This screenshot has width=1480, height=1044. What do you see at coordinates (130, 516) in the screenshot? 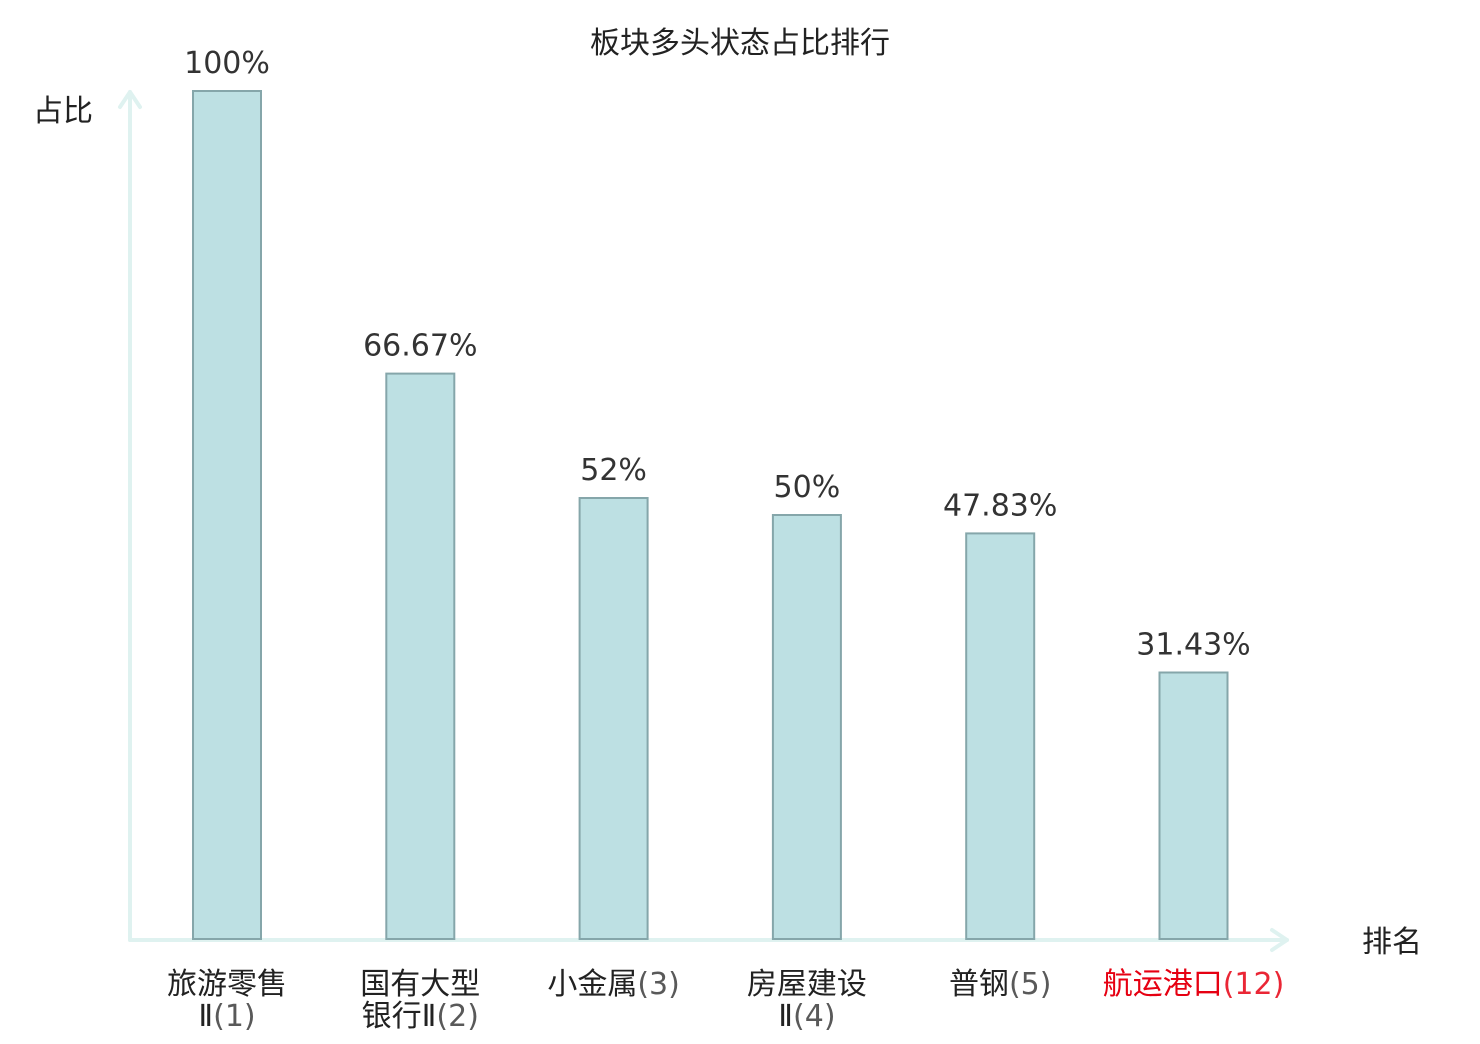
I see `y-axis` at bounding box center [130, 516].